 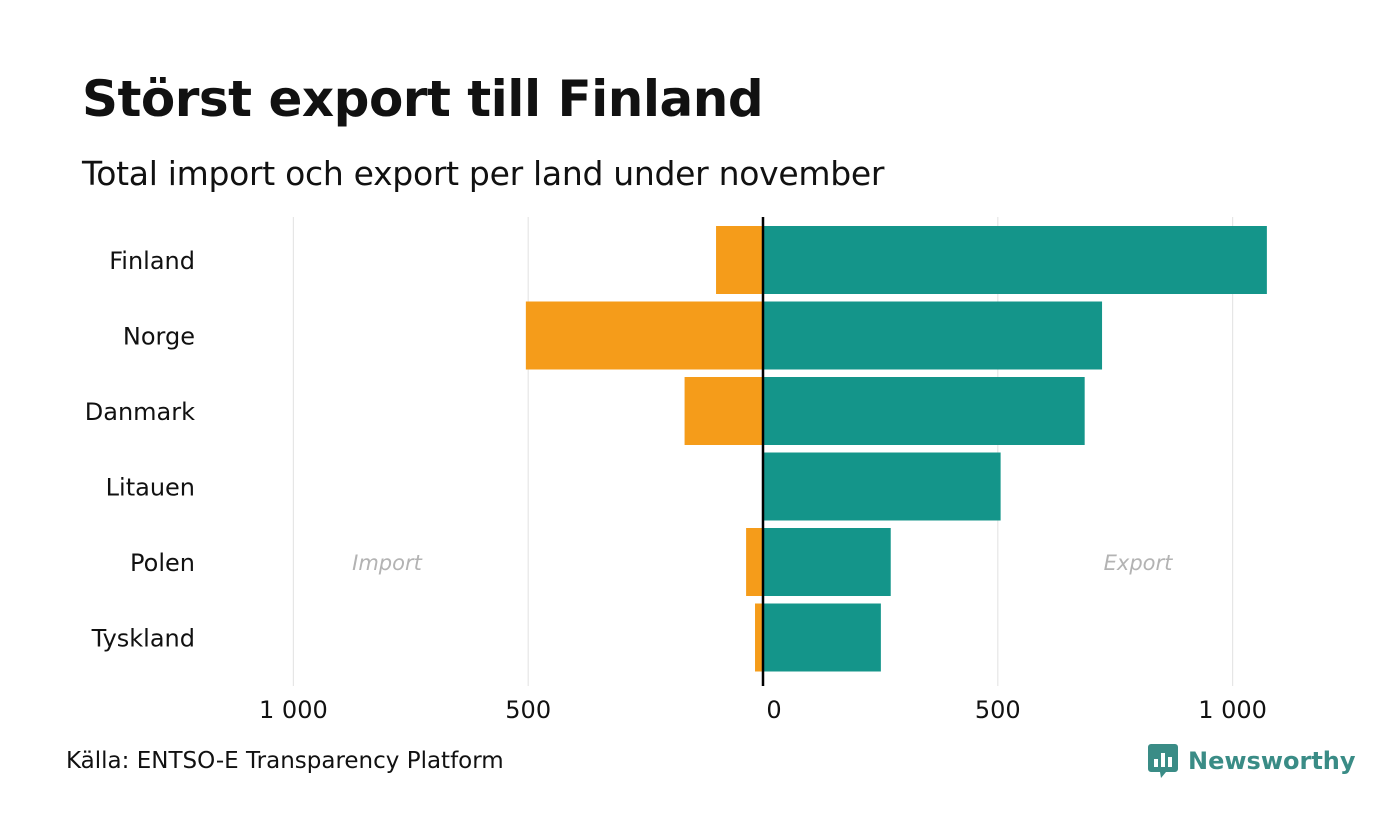 What do you see at coordinates (387, 563) in the screenshot?
I see `import-side-label: Import` at bounding box center [387, 563].